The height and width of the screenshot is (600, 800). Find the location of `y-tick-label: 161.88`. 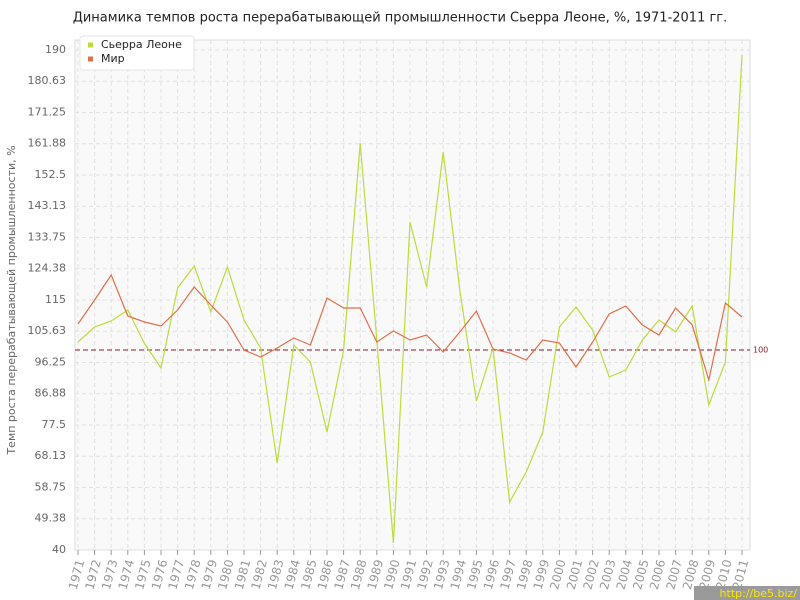

y-tick-label: 161.88 is located at coordinates (47, 143).